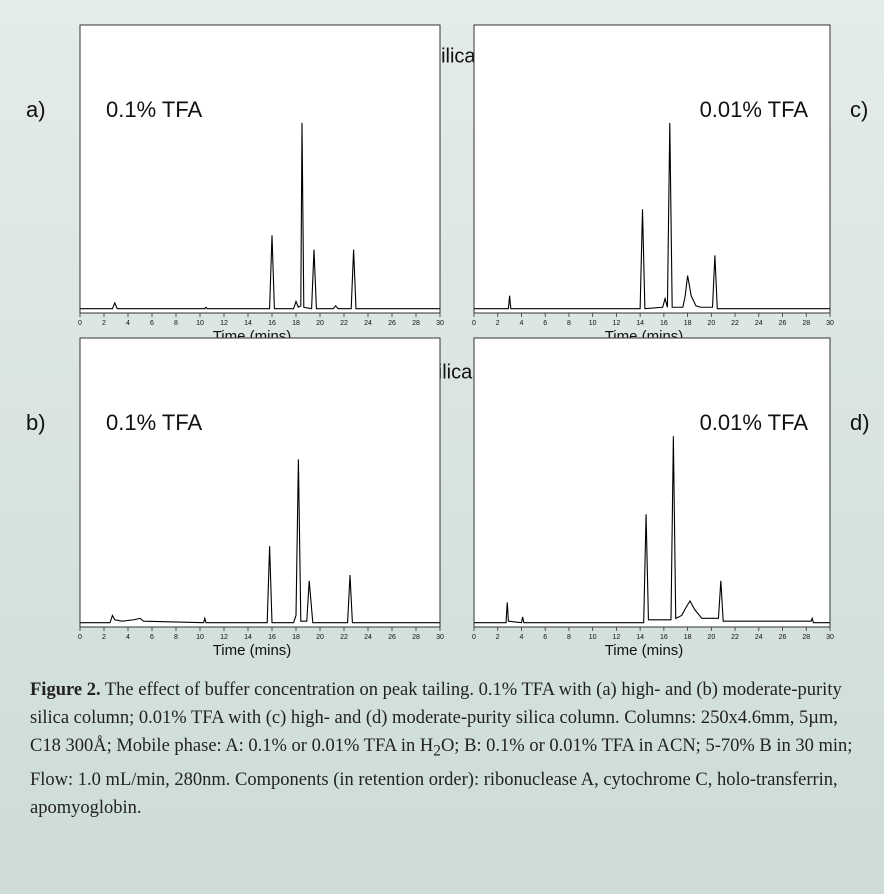  Describe the element at coordinates (860, 422) in the screenshot. I see `panel-label: d)` at that location.